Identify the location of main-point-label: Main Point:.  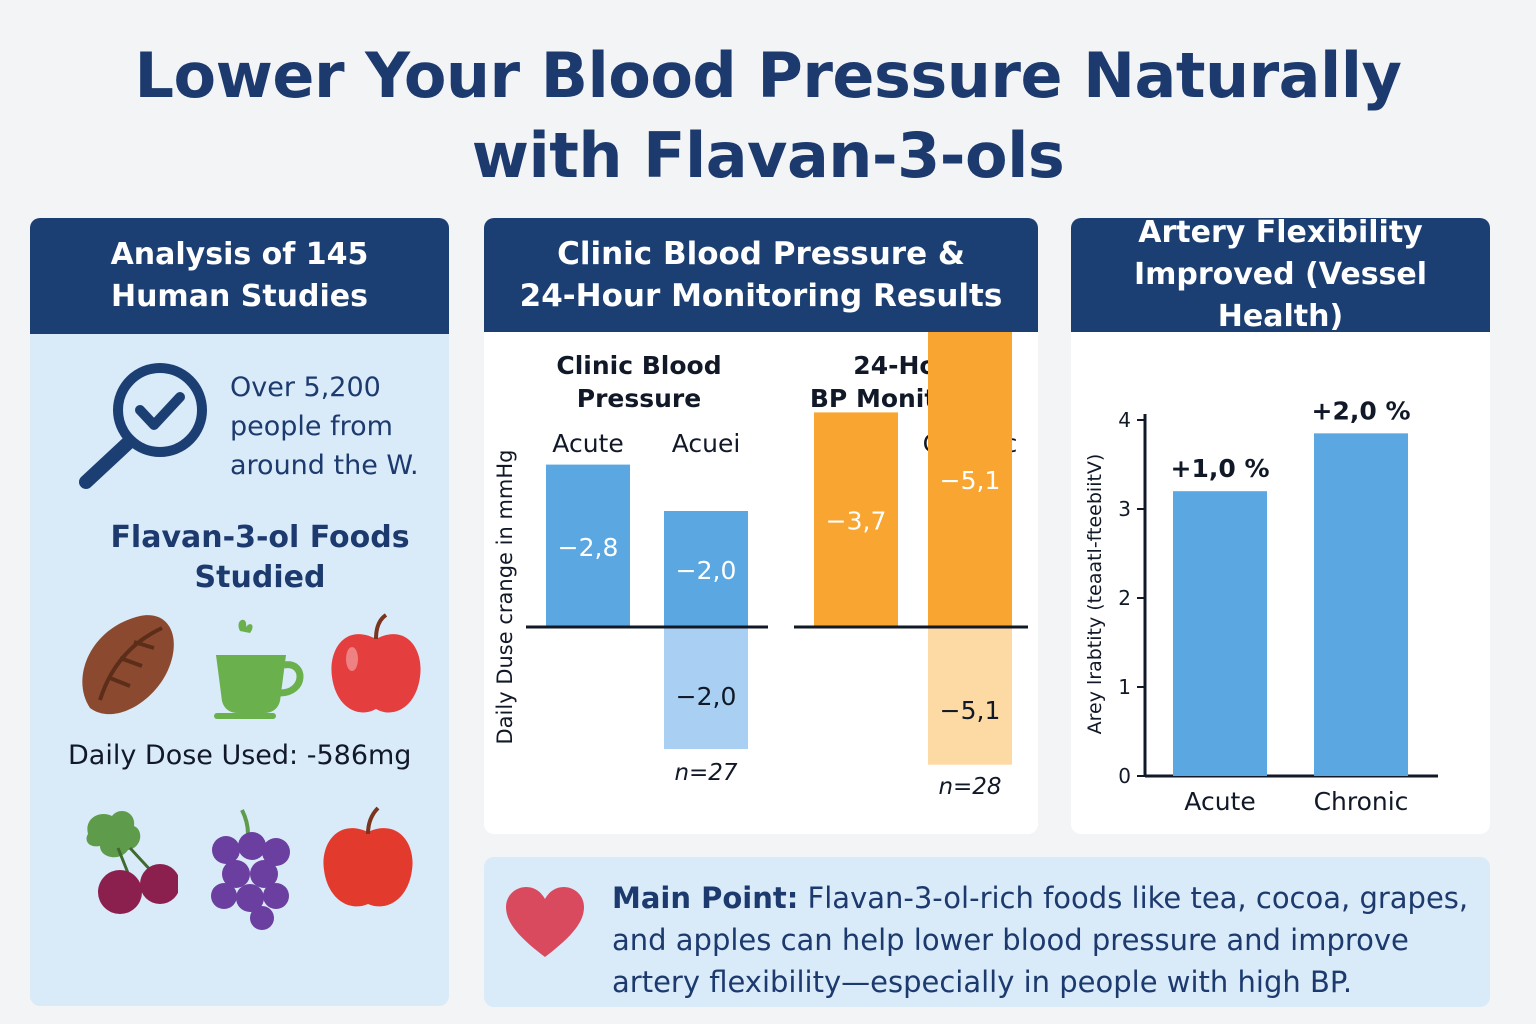
(705, 898).